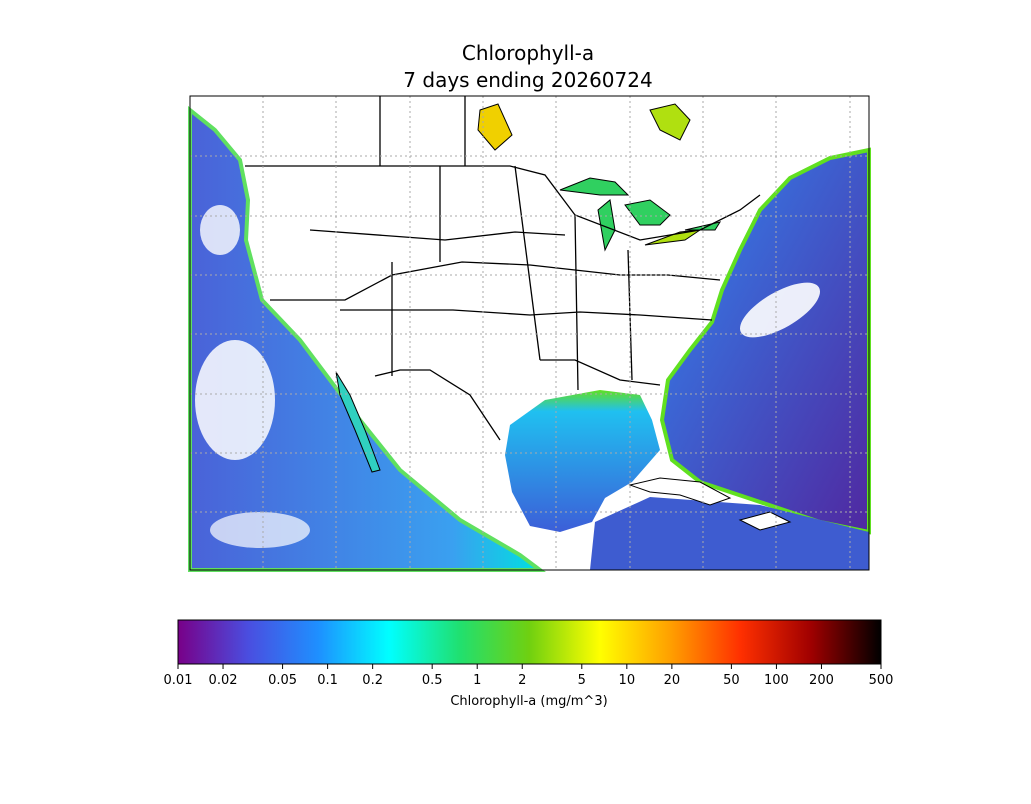 The height and width of the screenshot is (804, 1031). What do you see at coordinates (529, 642) in the screenshot?
I see `colorbar-scale` at bounding box center [529, 642].